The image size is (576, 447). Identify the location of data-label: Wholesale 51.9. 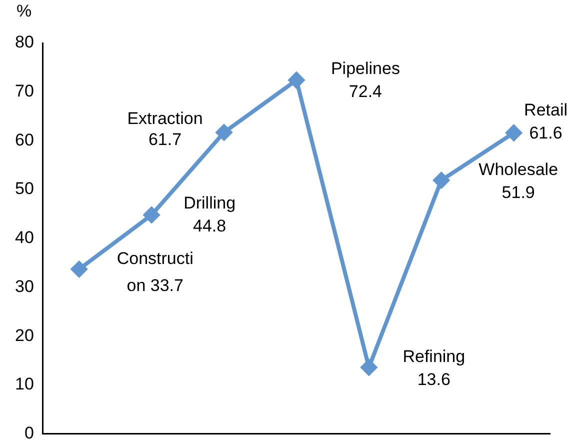
(518, 181).